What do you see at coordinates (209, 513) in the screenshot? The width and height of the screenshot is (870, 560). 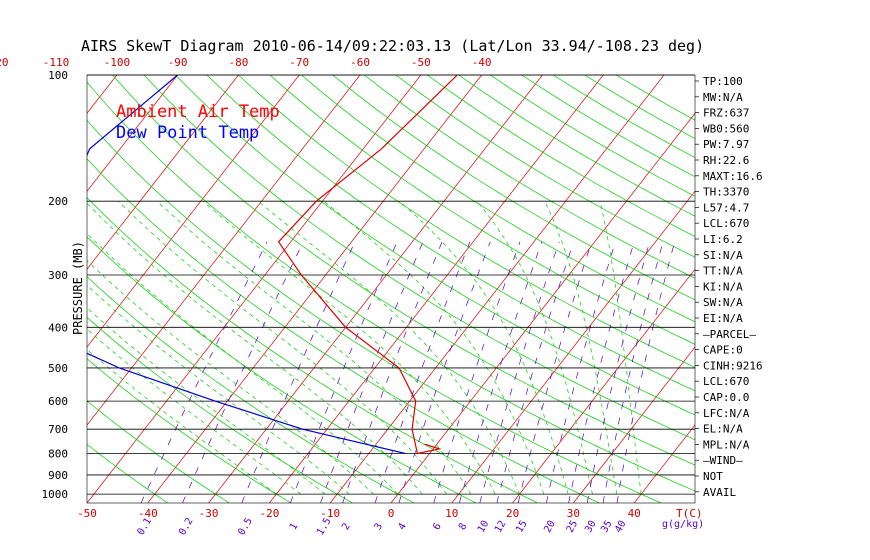 I see `bottom-temp-tick-label: -30` at bounding box center [209, 513].